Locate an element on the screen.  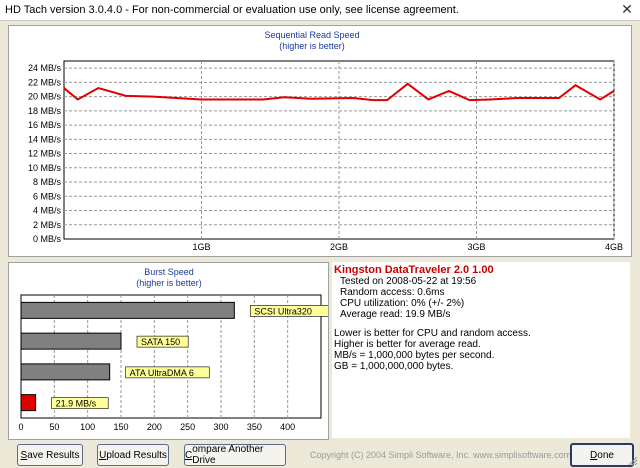
seq-ytick-label: 18 MB/s is located at coordinates (45, 111).